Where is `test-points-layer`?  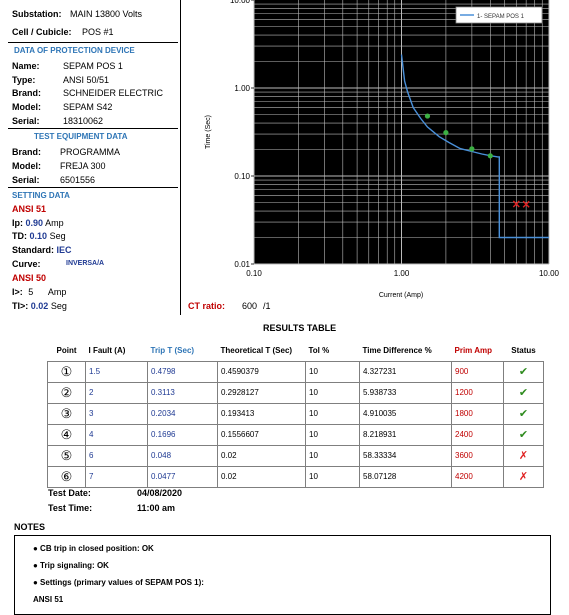 test-points-layer is located at coordinates (477, 160).